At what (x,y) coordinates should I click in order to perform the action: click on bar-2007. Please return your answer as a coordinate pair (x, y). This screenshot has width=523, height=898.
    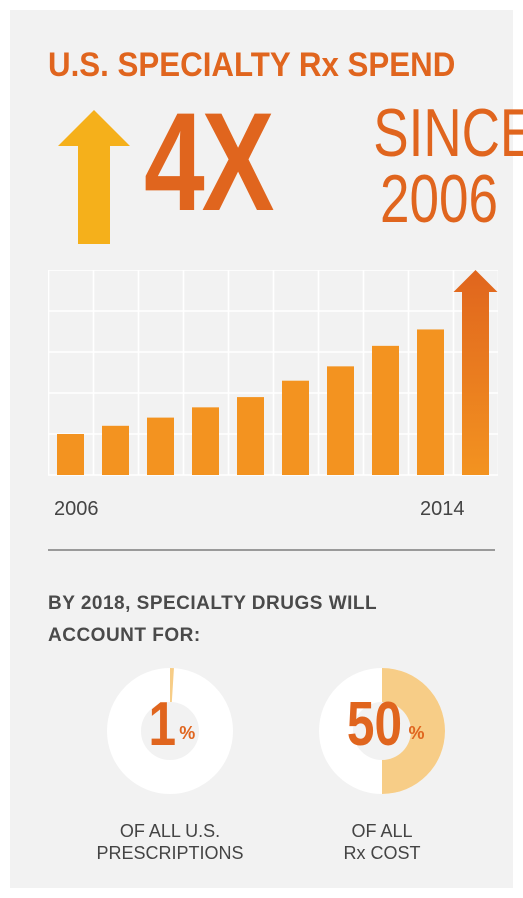
    Looking at the image, I should click on (115, 450).